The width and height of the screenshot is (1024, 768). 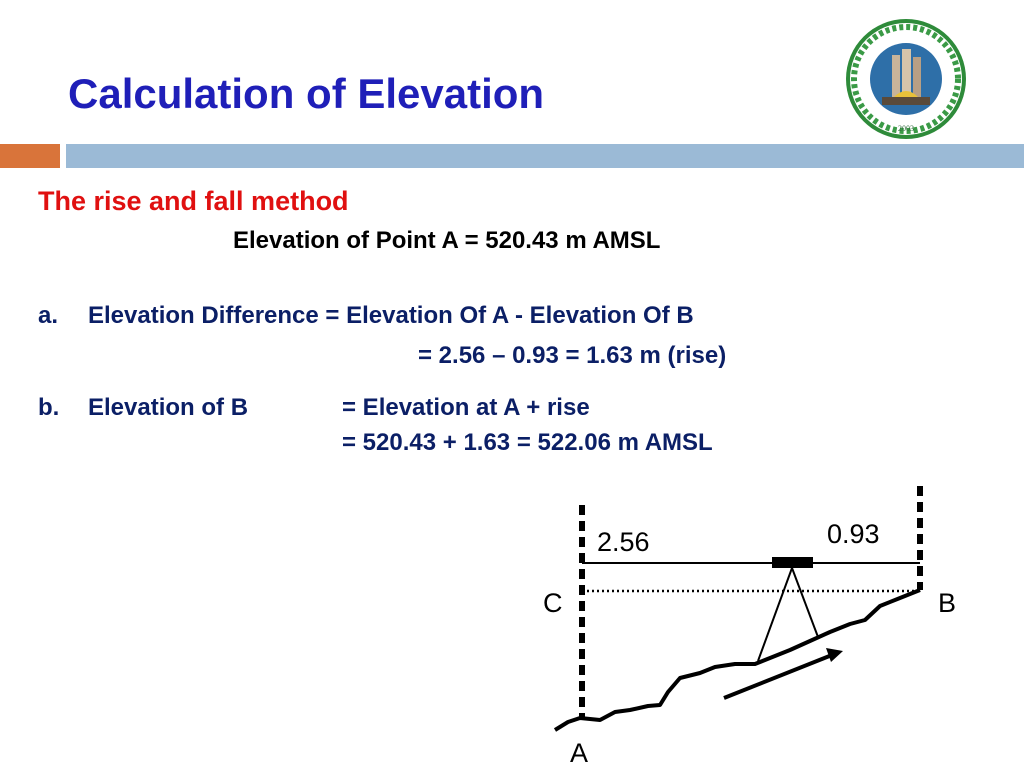 What do you see at coordinates (306, 93) in the screenshot?
I see `slide-title: Calculation of Elevation` at bounding box center [306, 93].